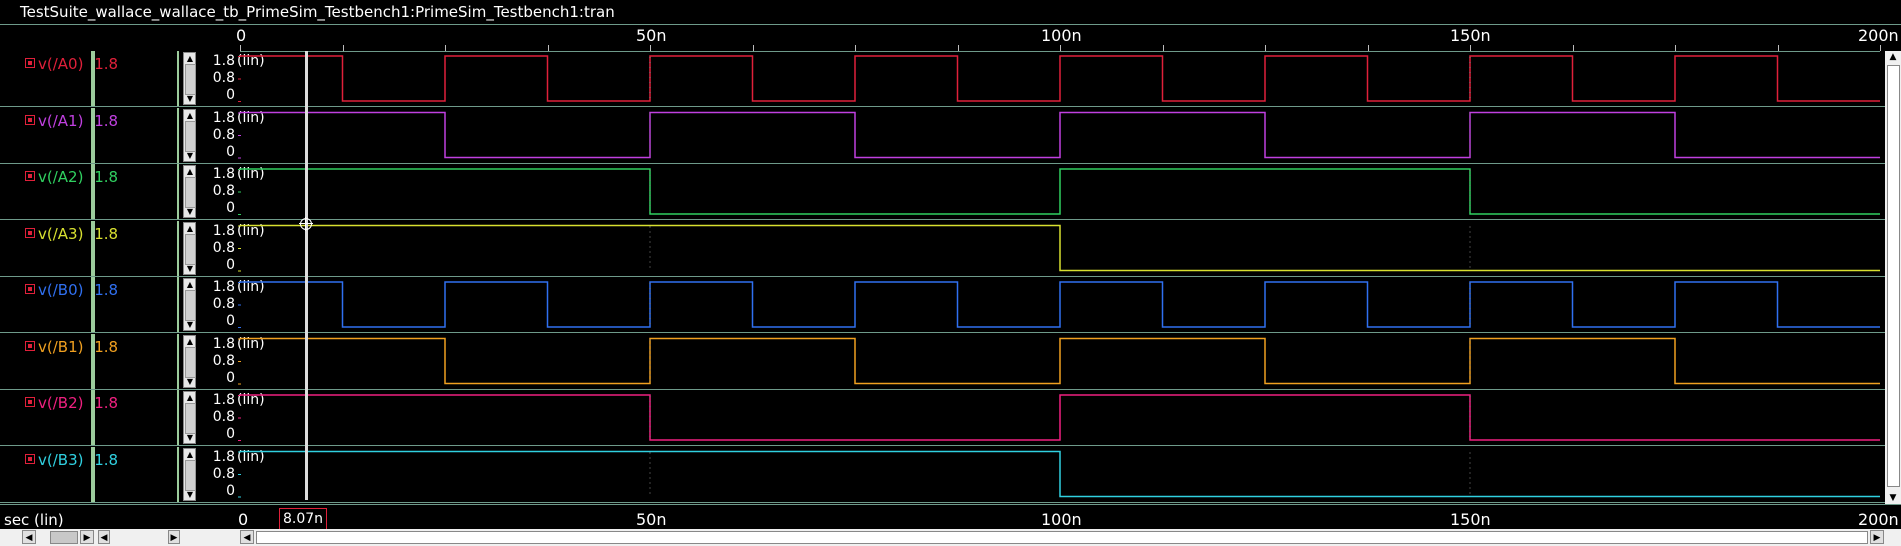  I want to click on signal-row: v(/B2) 1.8 ▲ ▼ 1.8 0.8 0 (lin), so click(950, 418).